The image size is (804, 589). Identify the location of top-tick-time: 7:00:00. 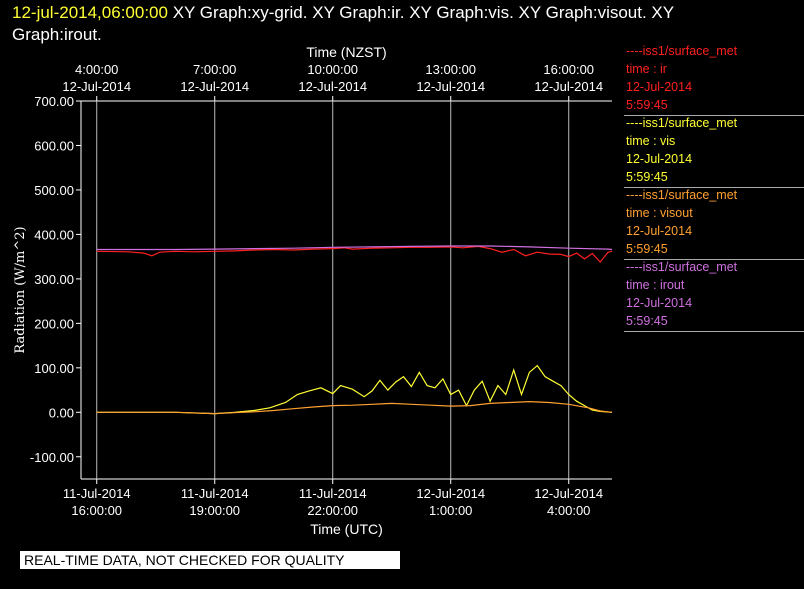
(214, 69).